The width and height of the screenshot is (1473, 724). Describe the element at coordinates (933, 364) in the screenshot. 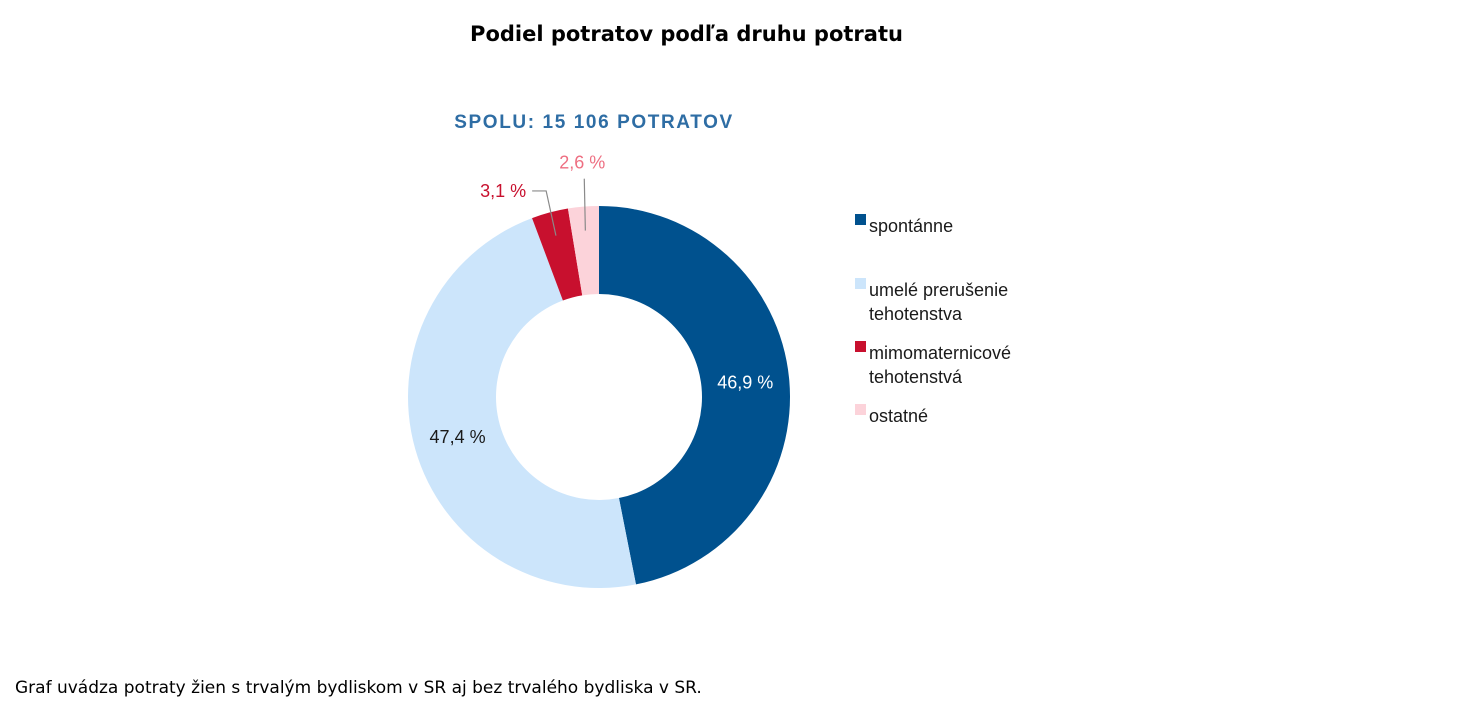

I see `legend-item-mimomaternicove-tehotenstva: mimomaternicové tehotenstvá` at that location.